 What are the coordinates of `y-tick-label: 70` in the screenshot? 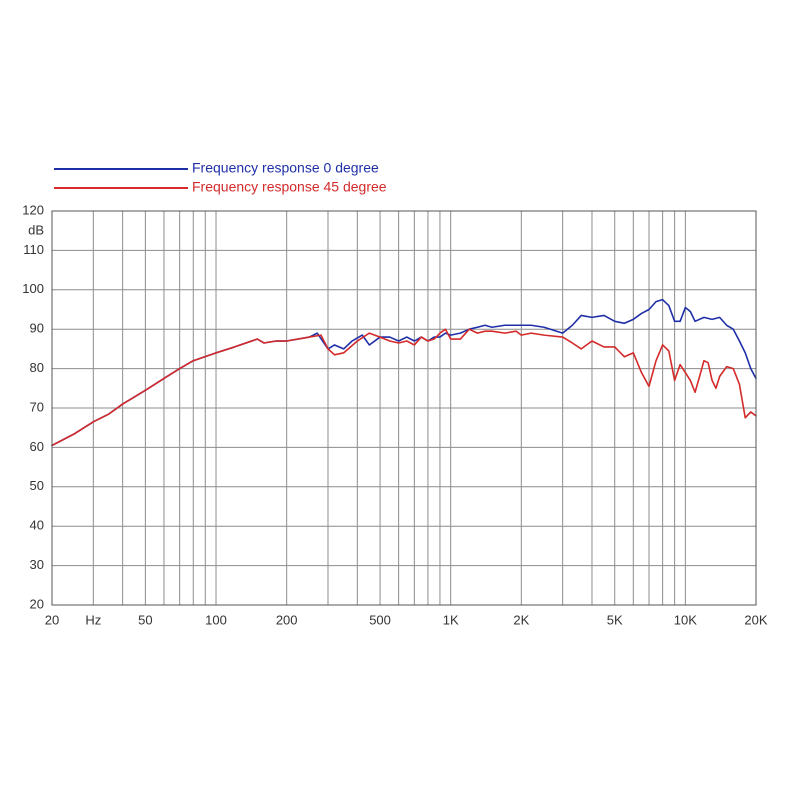 It's located at (37, 406).